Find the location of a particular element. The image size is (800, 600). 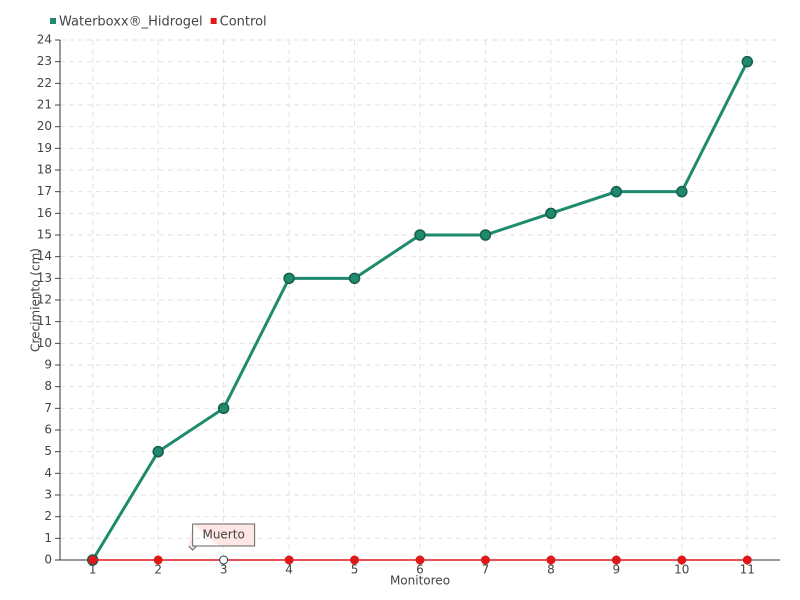

y-tick-label: 4 is located at coordinates (48, 473).